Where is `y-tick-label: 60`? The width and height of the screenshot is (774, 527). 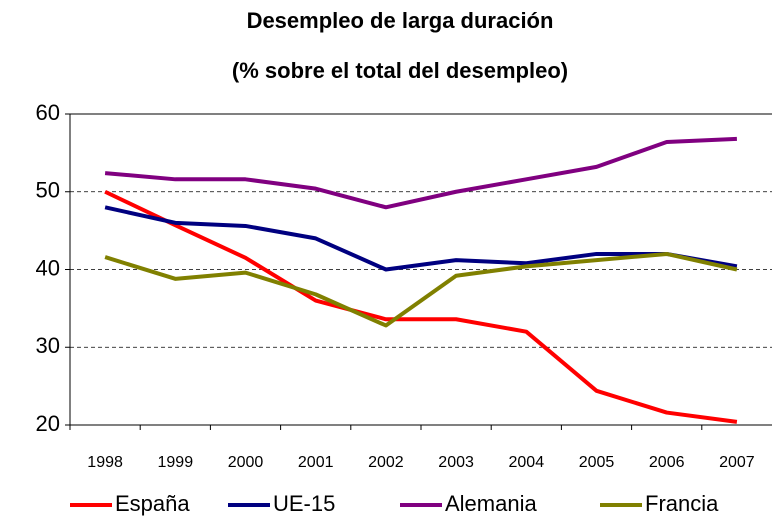 y-tick-label: 60 is located at coordinates (48, 112).